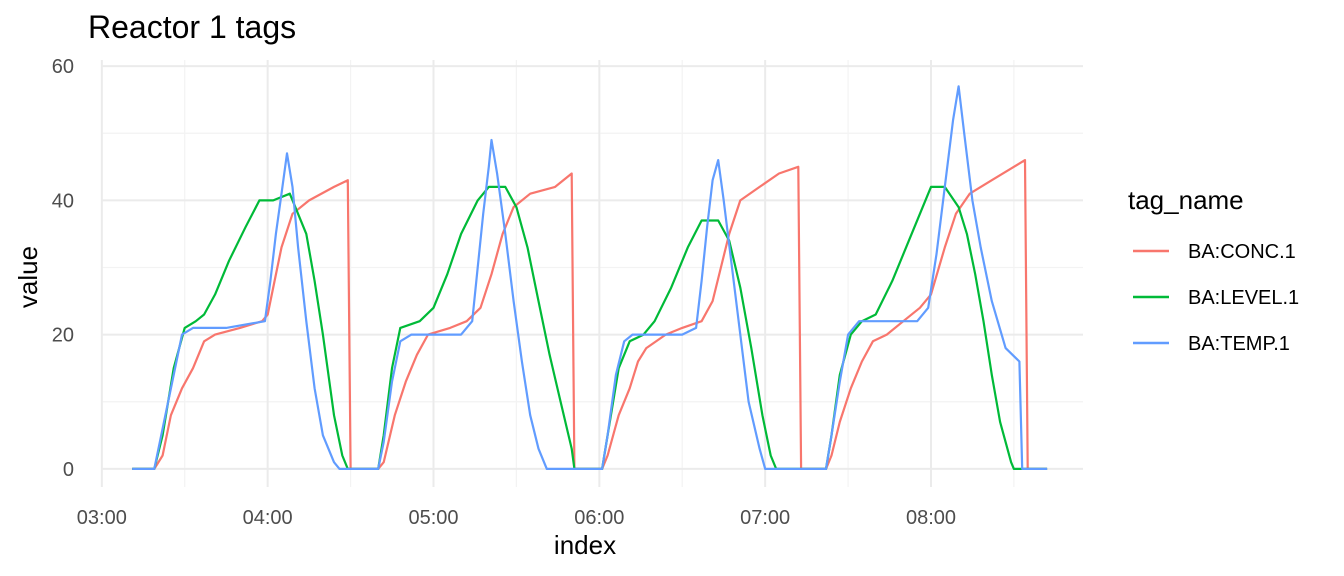  I want to click on y-tick-label: 20, so click(63, 336).